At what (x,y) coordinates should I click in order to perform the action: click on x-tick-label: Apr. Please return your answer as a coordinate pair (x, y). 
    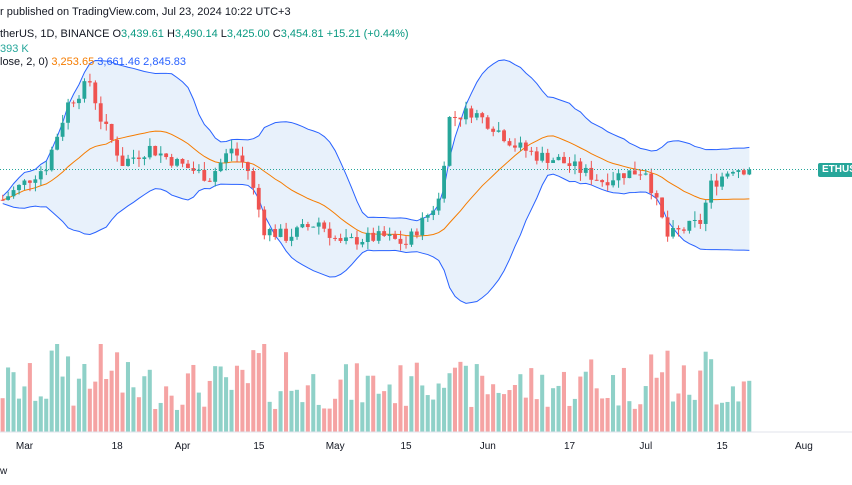
    Looking at the image, I should click on (183, 446).